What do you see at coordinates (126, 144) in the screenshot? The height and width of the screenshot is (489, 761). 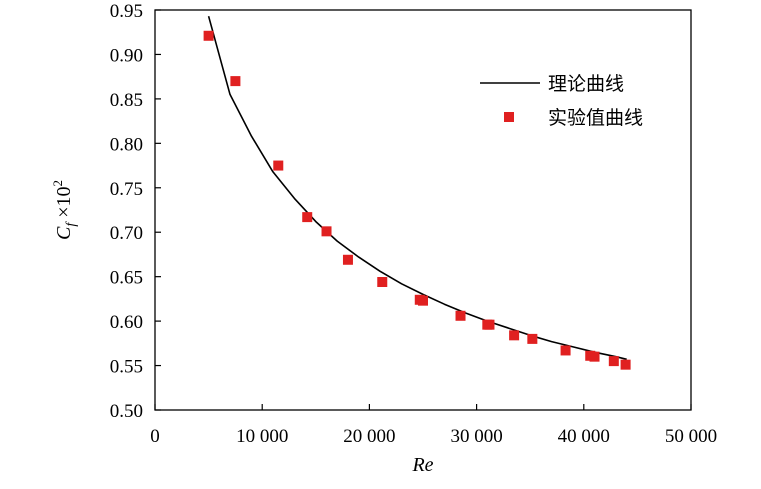 I see `y-tick-label: 0.80` at bounding box center [126, 144].